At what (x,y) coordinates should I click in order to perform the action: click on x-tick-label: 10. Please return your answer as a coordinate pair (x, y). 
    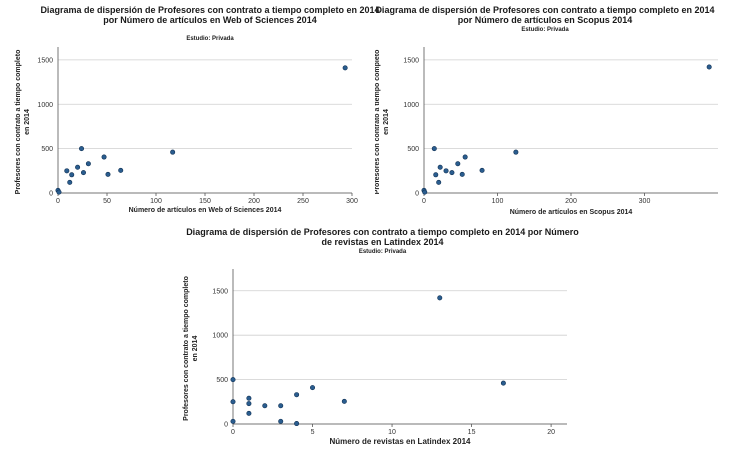
    Looking at the image, I should click on (392, 432).